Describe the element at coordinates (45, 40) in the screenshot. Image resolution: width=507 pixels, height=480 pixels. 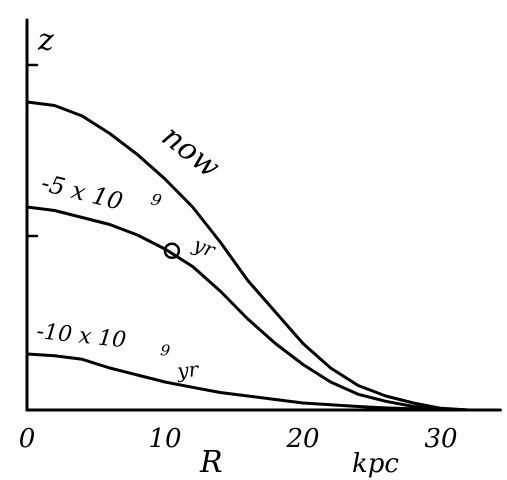
I see `y-axis-label: z` at that location.